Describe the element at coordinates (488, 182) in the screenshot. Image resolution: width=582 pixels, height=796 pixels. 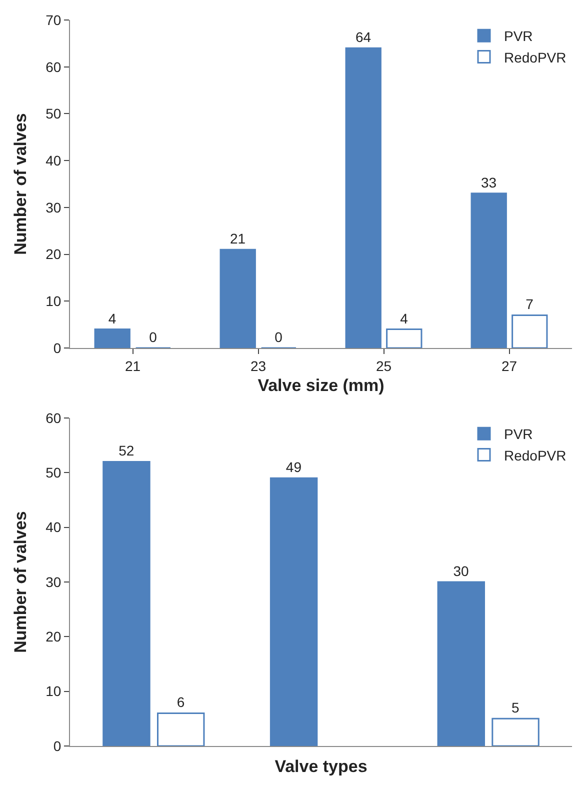
I see `data-label: 33` at that location.